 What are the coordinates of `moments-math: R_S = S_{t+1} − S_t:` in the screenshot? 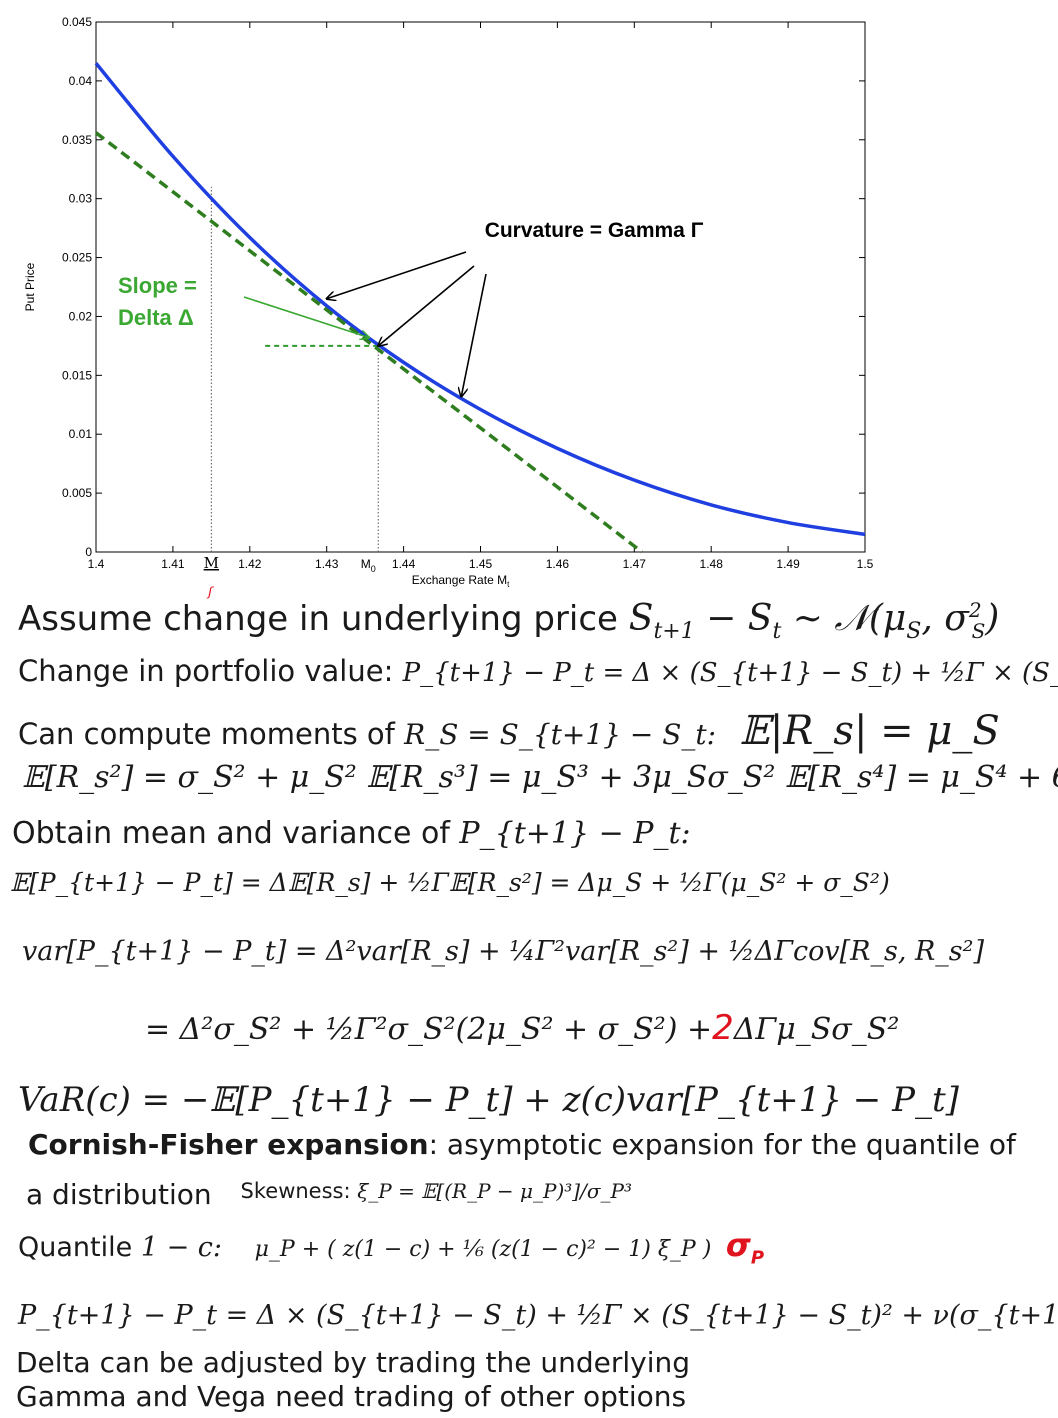 It's located at (560, 734).